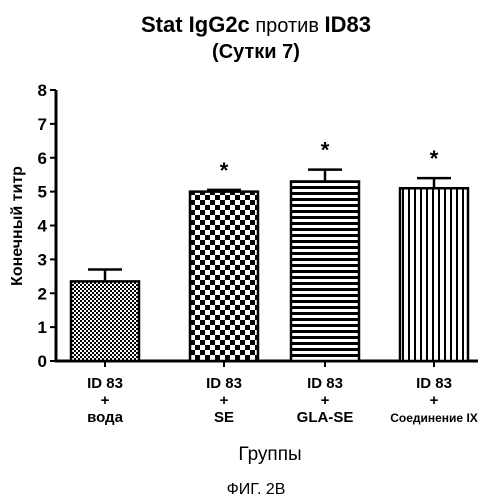  What do you see at coordinates (348, 24) in the screenshot?
I see `chart-title-part: ID83` at bounding box center [348, 24].